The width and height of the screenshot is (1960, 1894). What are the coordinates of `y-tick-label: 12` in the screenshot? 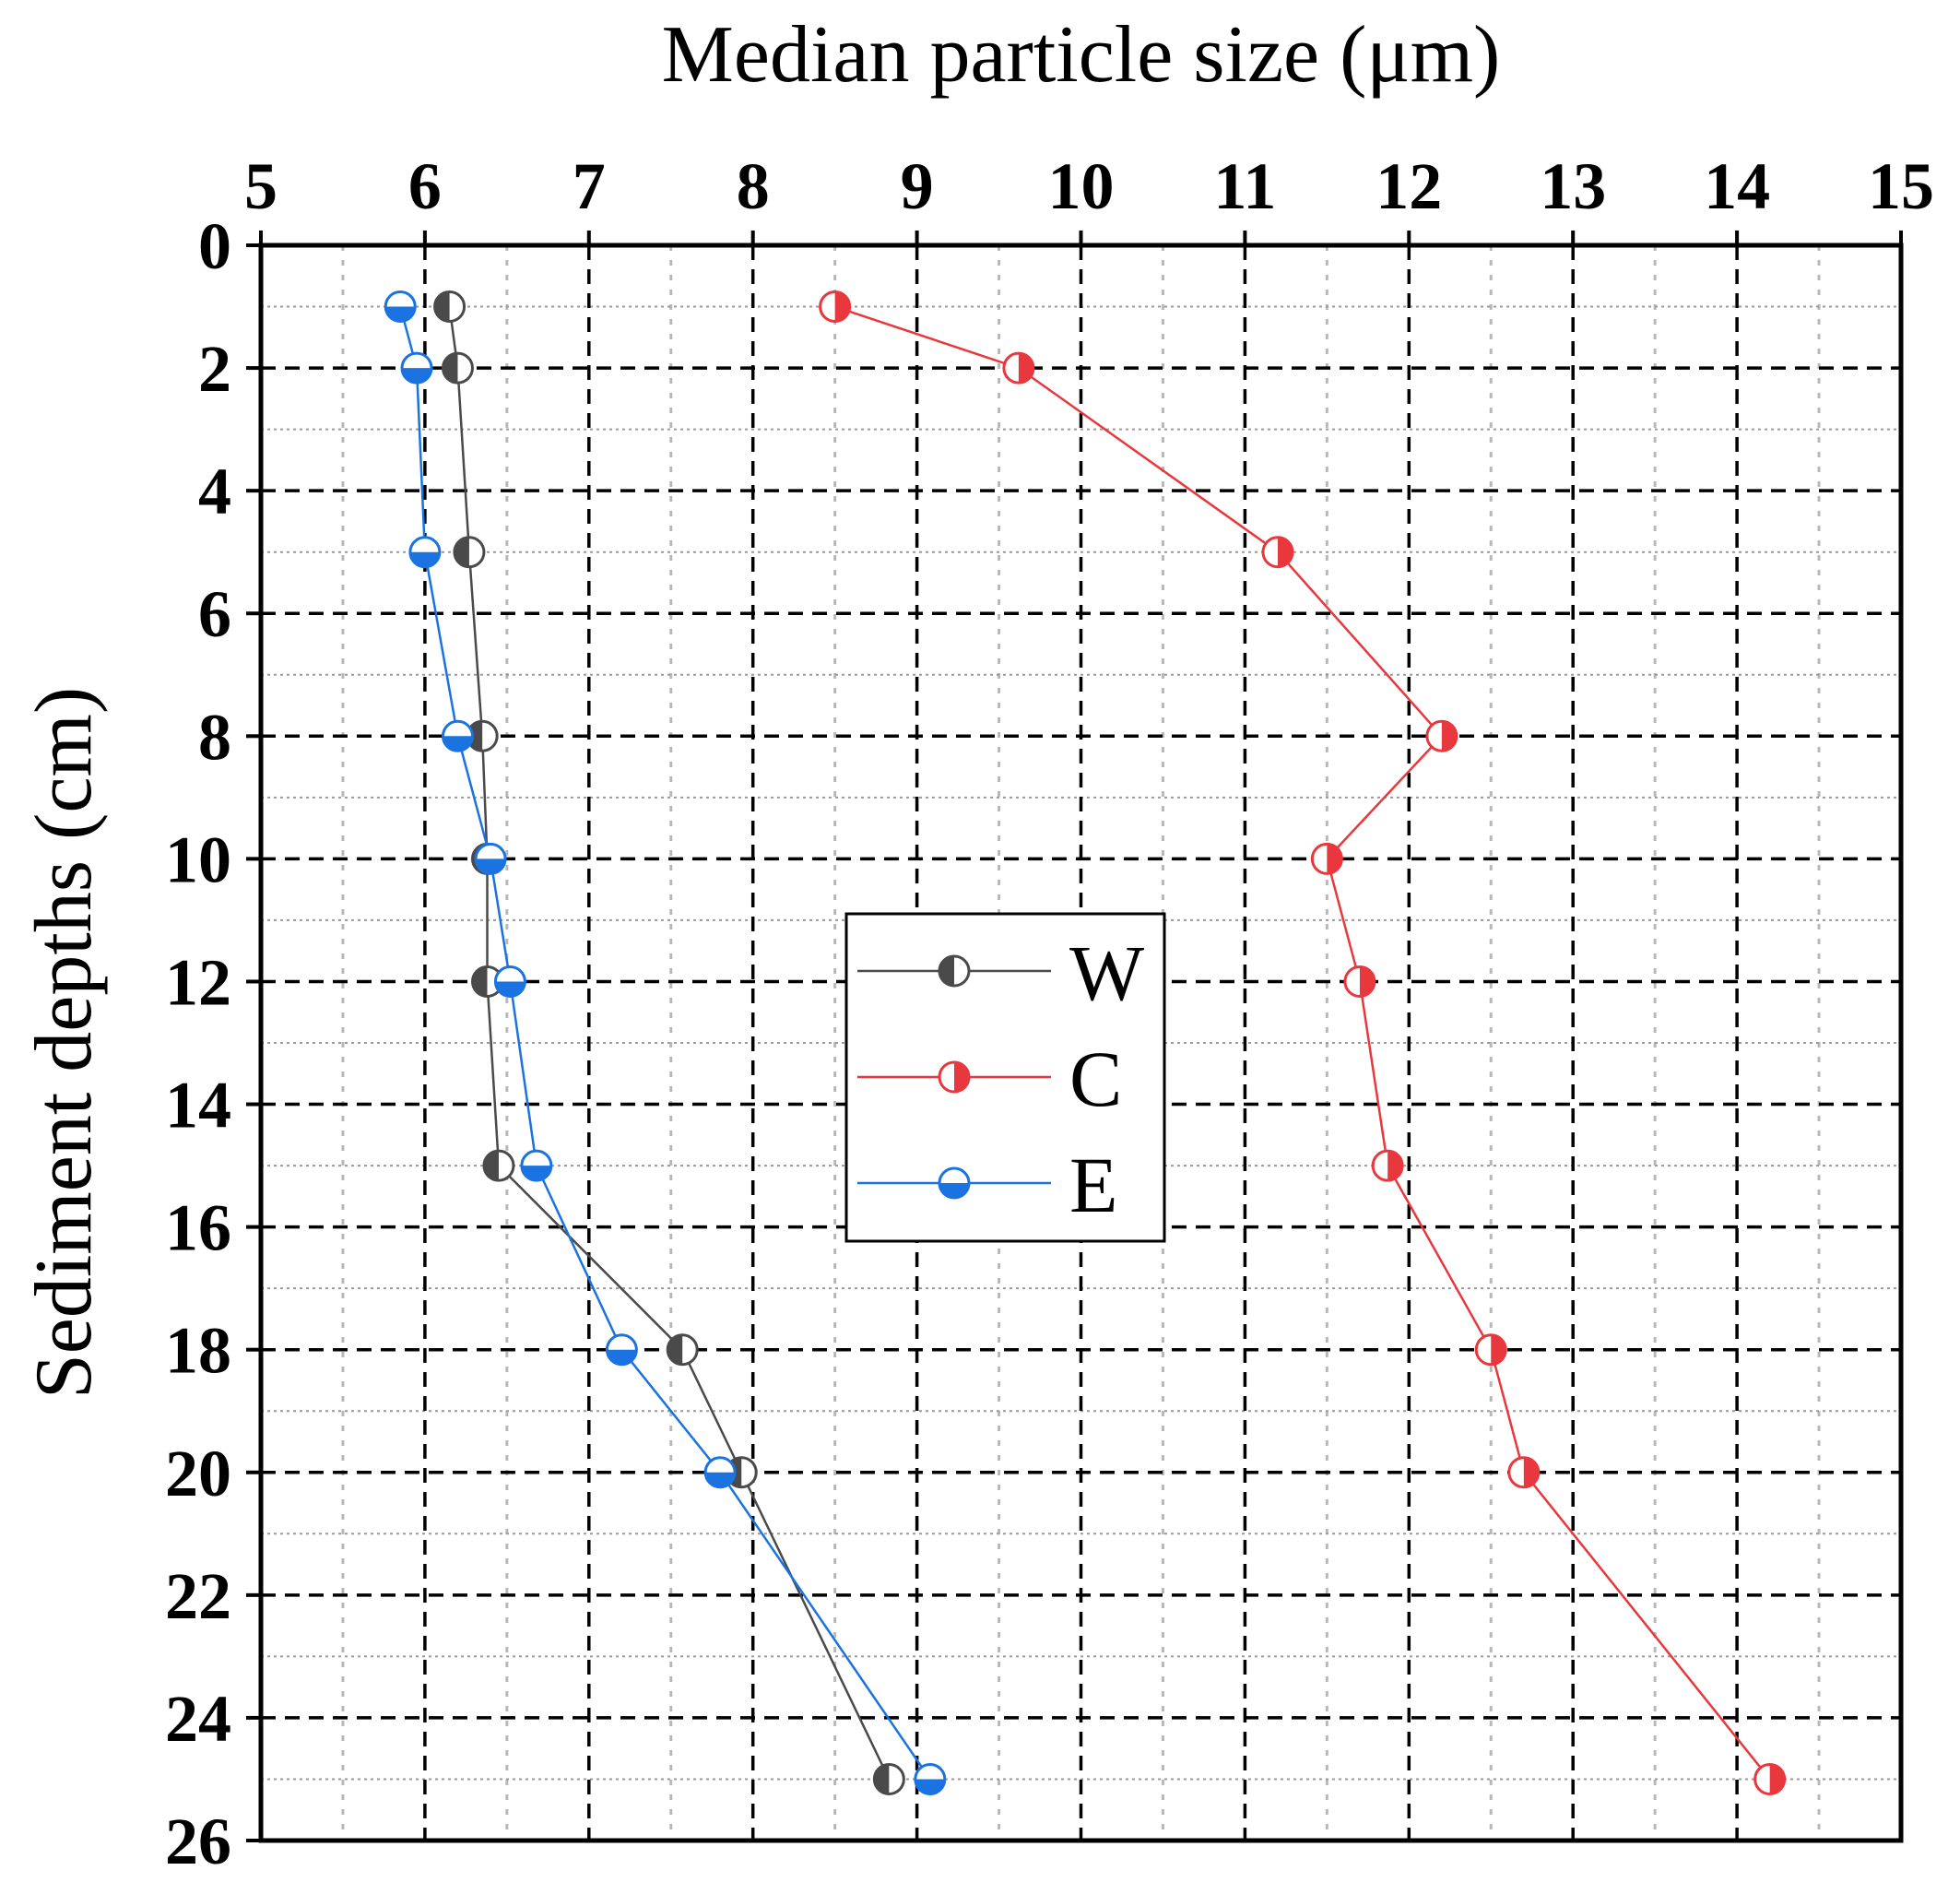 It's located at (198, 982).